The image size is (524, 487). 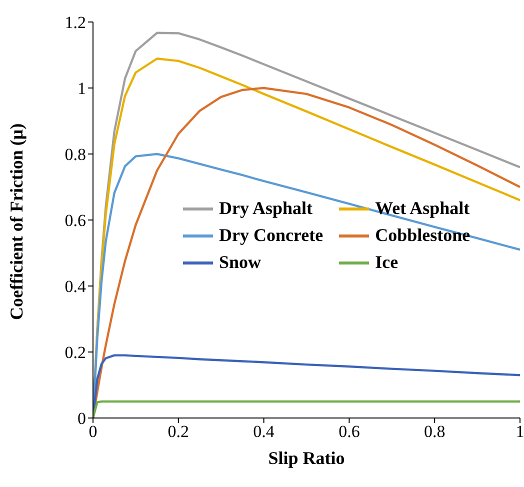 I want to click on x-tick-label: 0.2, so click(x=179, y=432).